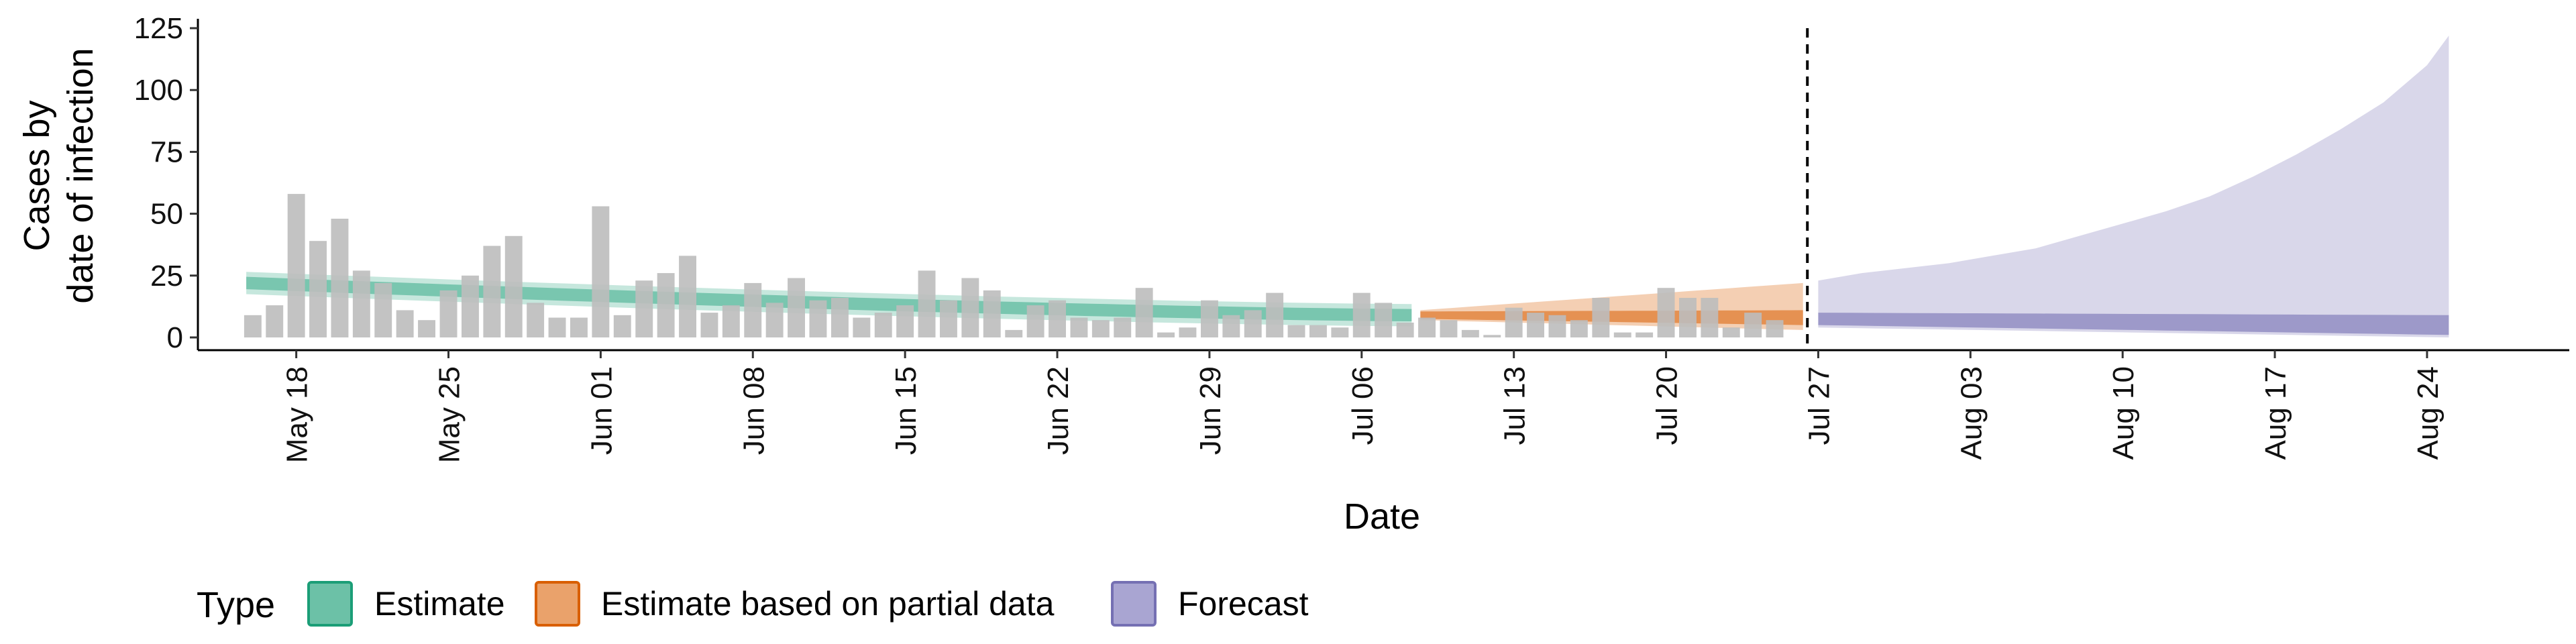 This screenshot has width=2576, height=644. I want to click on x-tick-label: Jun 22, so click(1058, 410).